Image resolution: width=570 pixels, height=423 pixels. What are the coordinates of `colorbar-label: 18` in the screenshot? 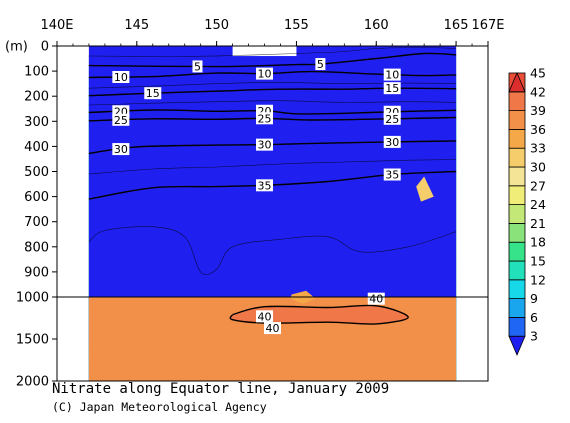 It's located at (538, 242).